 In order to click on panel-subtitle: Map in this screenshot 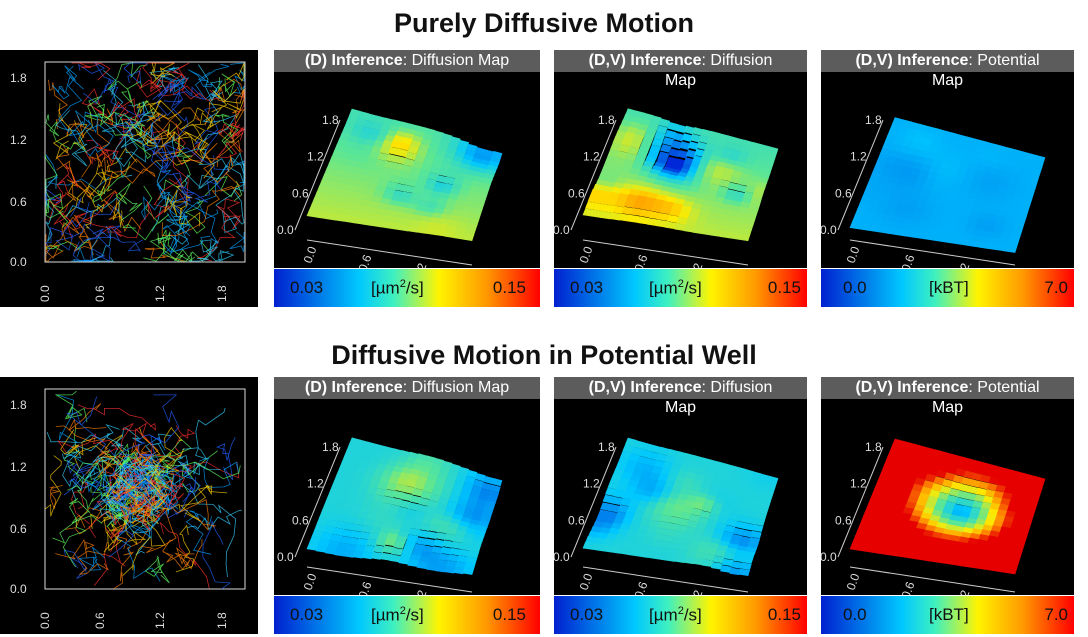, I will do `click(947, 407)`.